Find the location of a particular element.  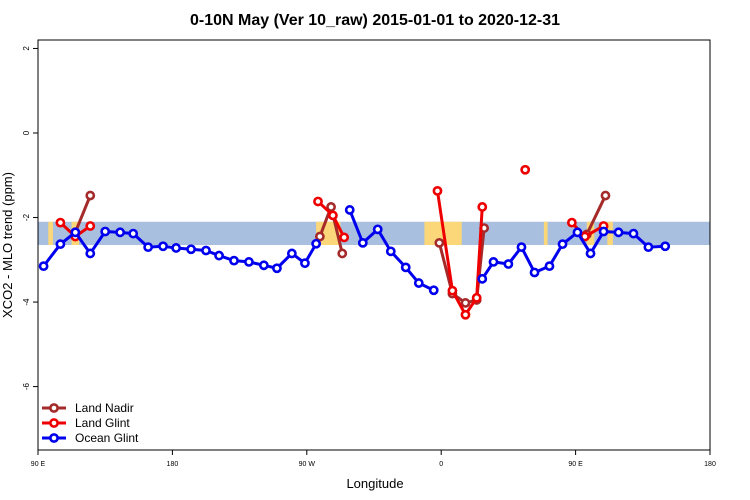

x-tick-label-3: 0 is located at coordinates (441, 464).